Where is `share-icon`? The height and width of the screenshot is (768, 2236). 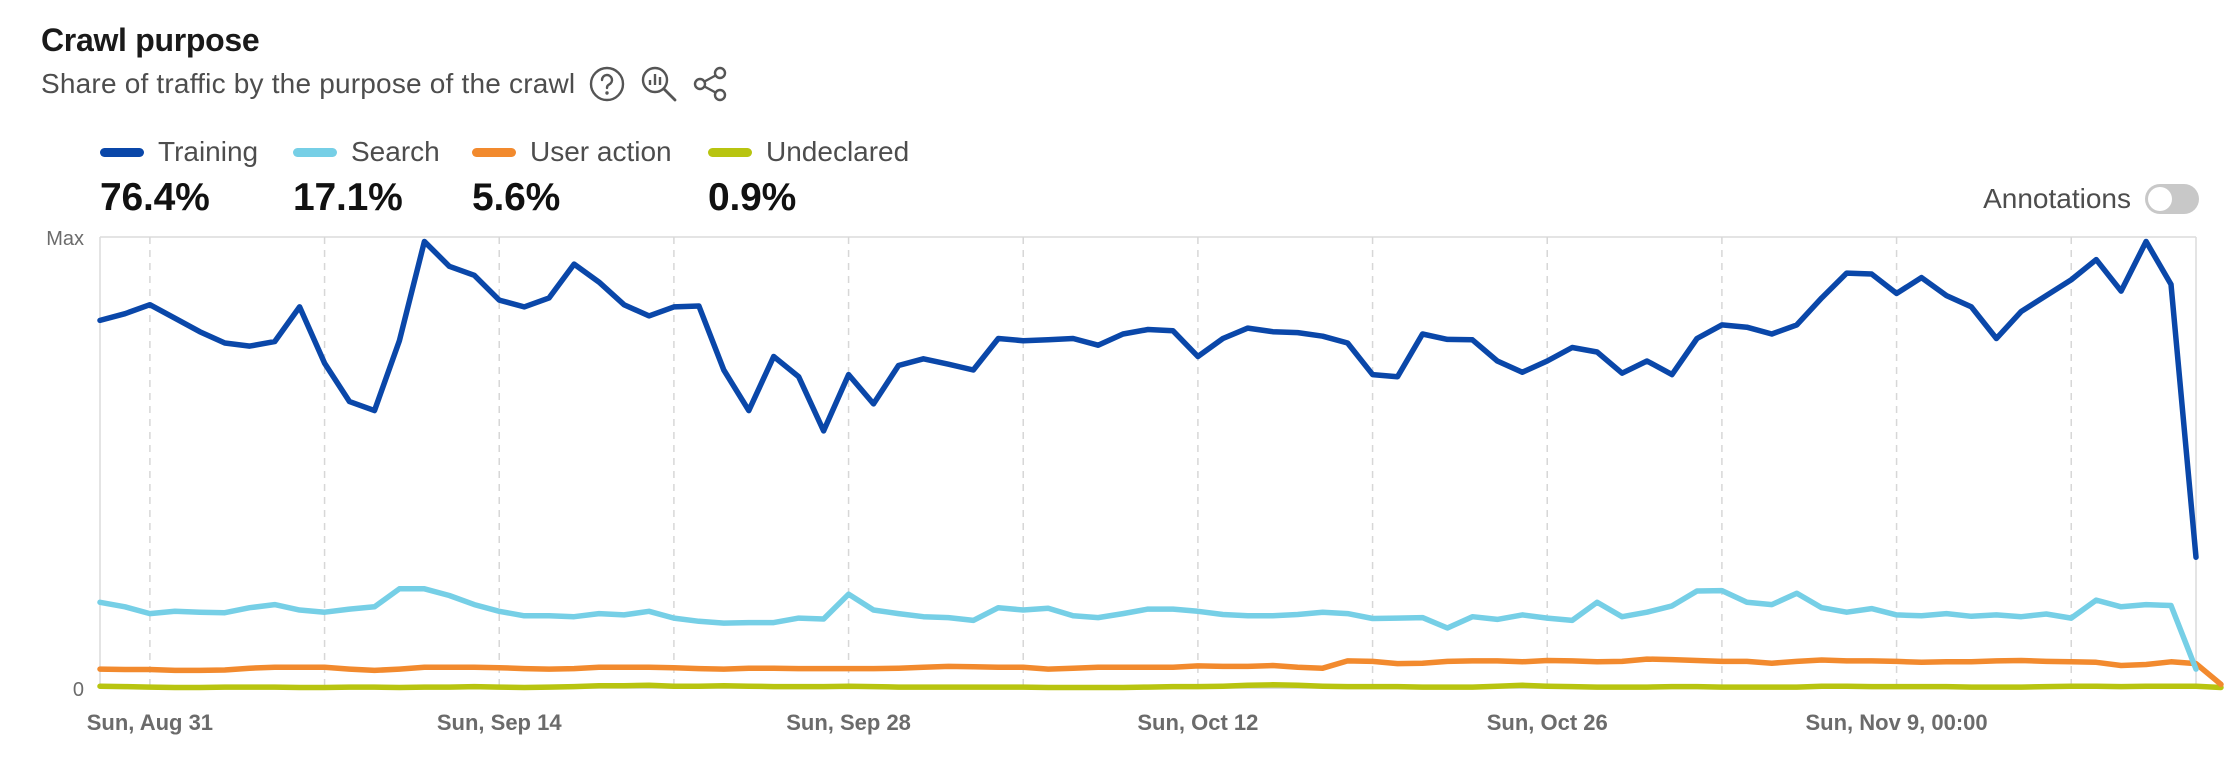 share-icon is located at coordinates (711, 84).